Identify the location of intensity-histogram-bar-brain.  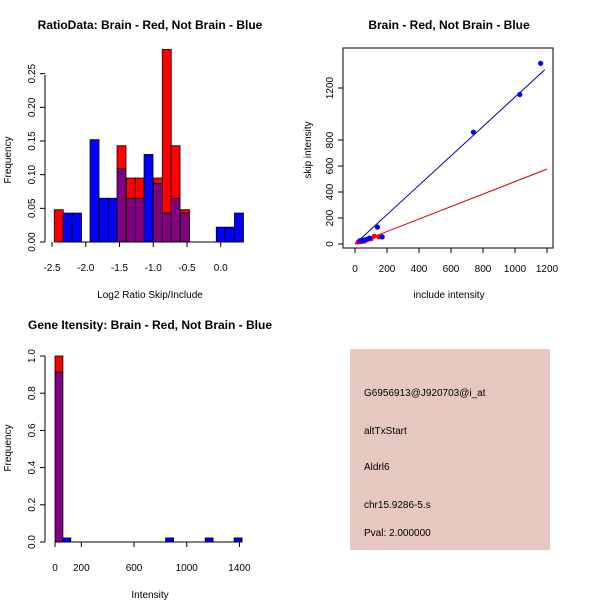
(59, 364).